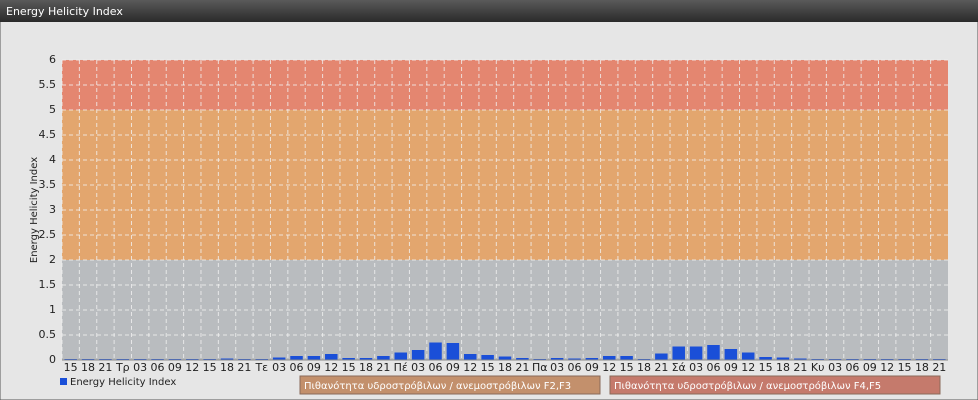 The height and width of the screenshot is (400, 978). Describe the element at coordinates (52, 109) in the screenshot. I see `y-tick-label: 5` at that location.